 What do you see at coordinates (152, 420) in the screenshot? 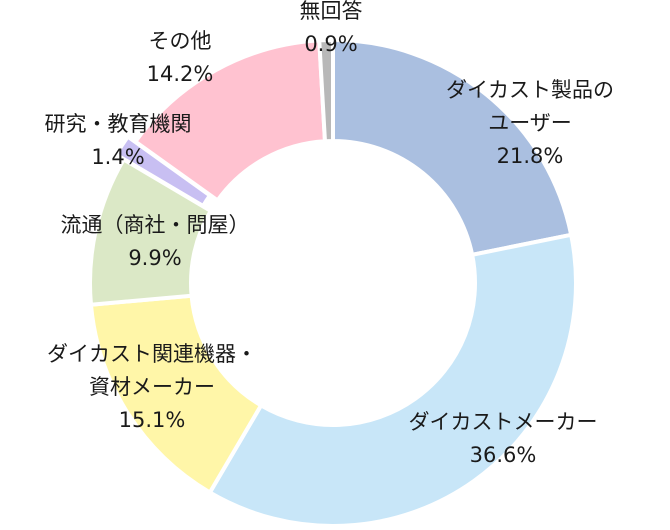
I see `slice-value-label: 15.1%` at bounding box center [152, 420].